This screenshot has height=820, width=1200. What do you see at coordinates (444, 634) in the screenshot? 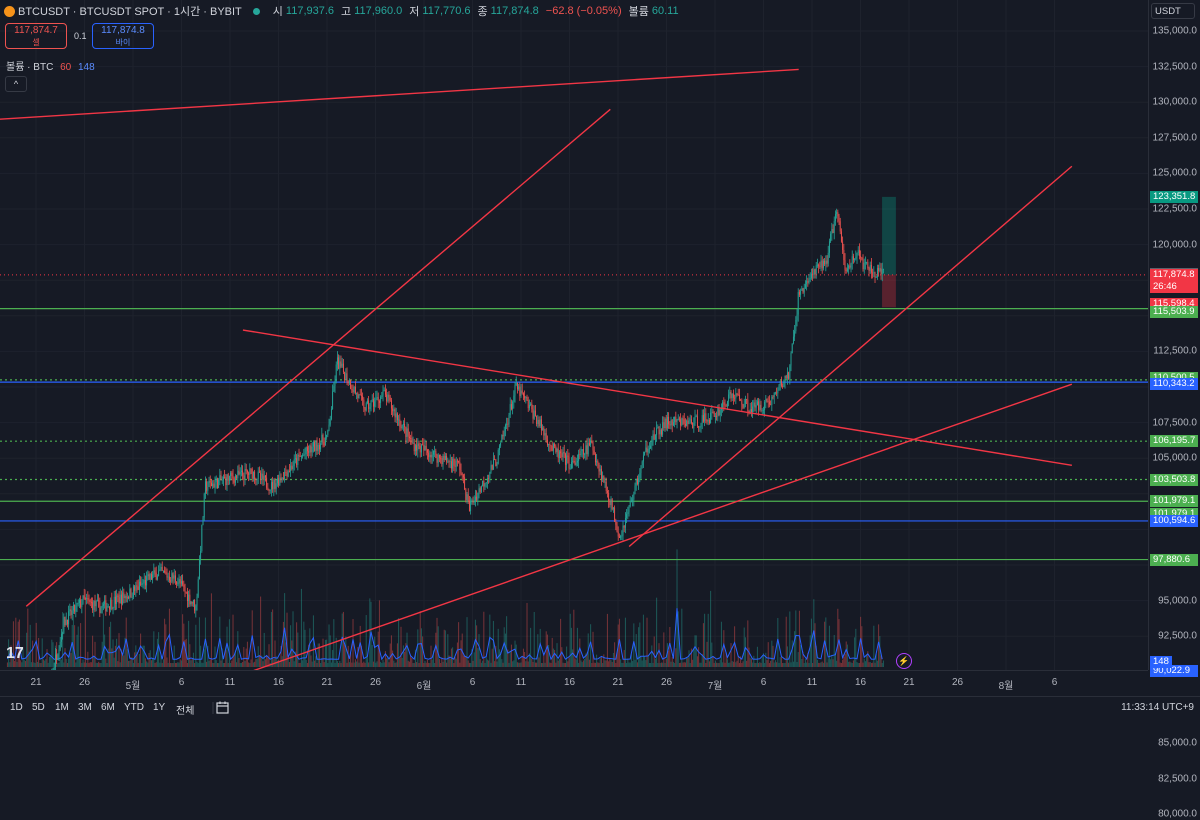
I see `volume-average-line` at bounding box center [444, 634].